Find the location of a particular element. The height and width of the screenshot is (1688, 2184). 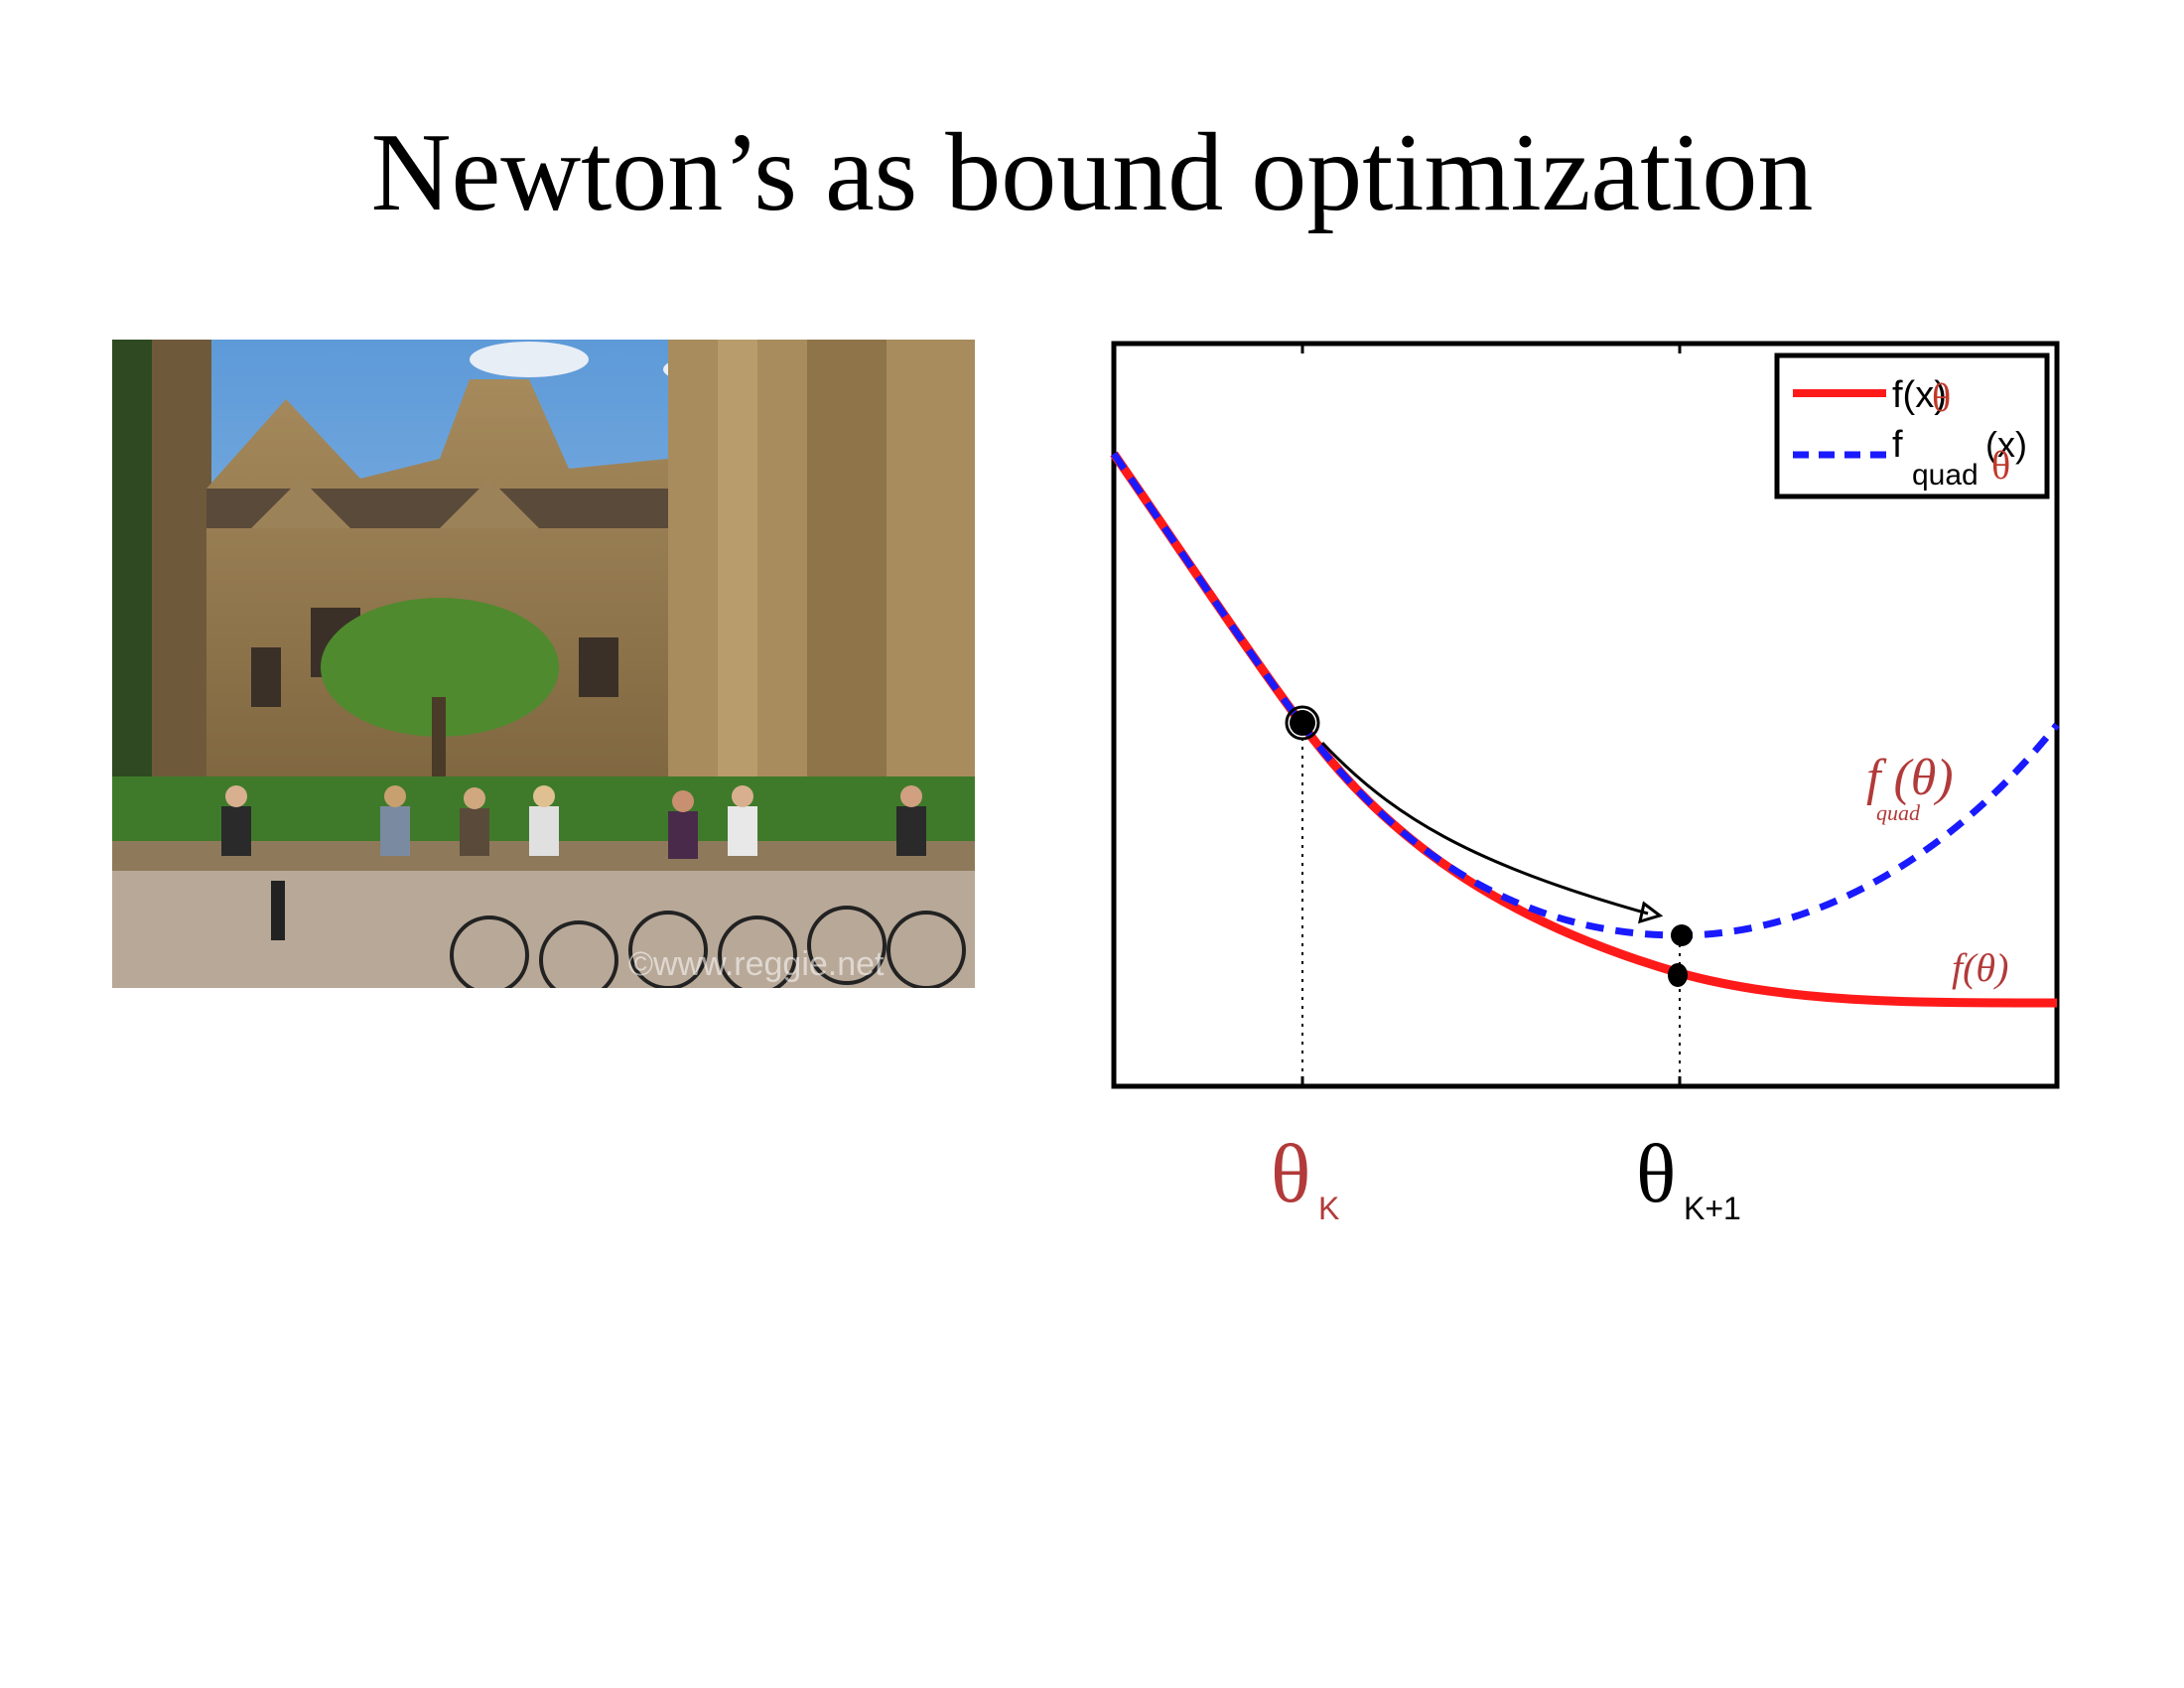

step-arrow is located at coordinates (1484, 828).